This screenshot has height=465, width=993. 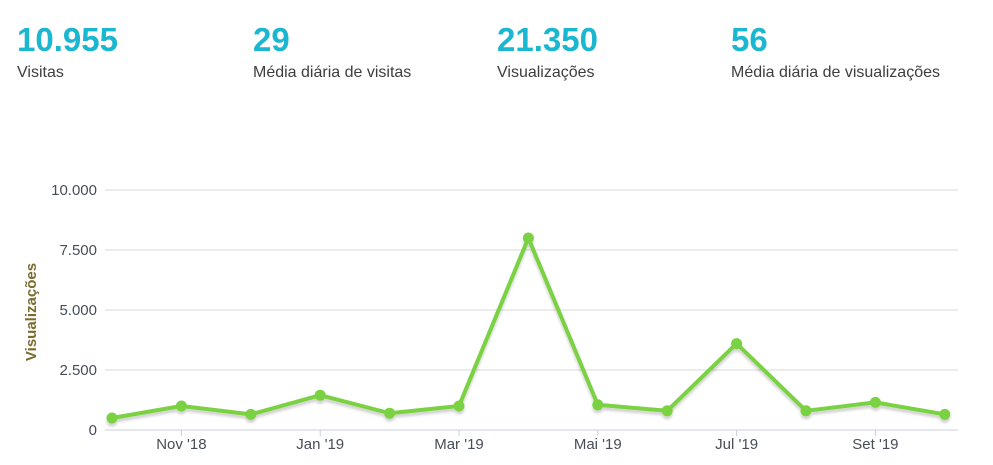 What do you see at coordinates (531, 432) in the screenshot?
I see `chart-axes` at bounding box center [531, 432].